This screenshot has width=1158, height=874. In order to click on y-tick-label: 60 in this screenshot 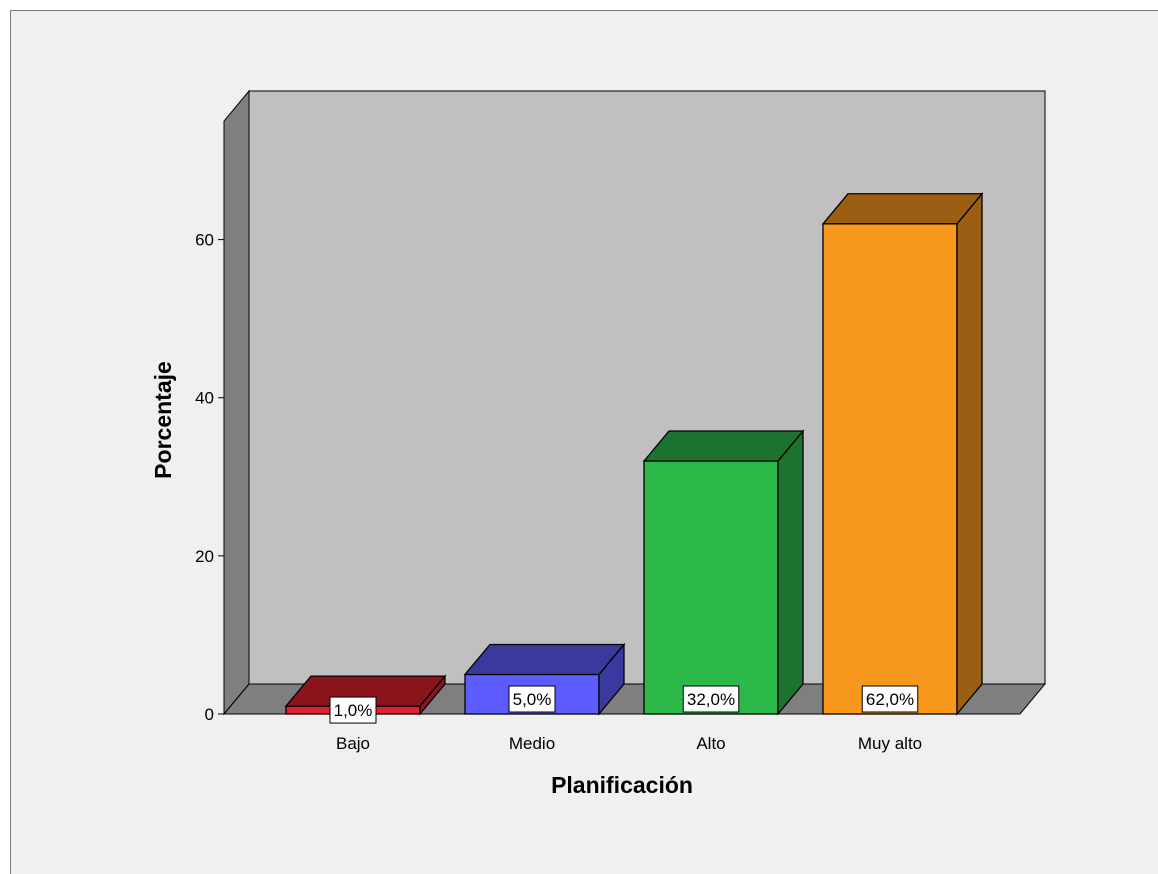, I will do `click(204, 240)`.